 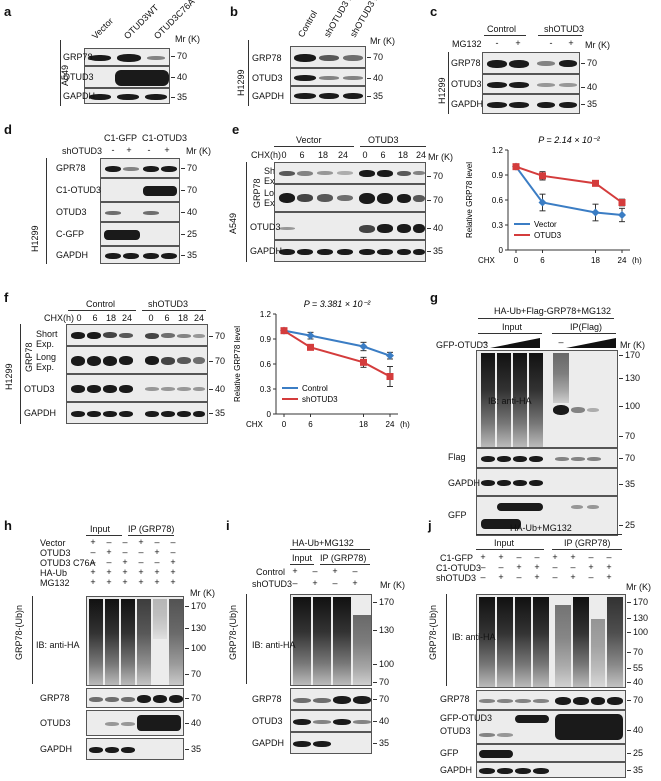 What do you see at coordinates (8, 525) in the screenshot?
I see `panel-h-label: h` at bounding box center [8, 525].